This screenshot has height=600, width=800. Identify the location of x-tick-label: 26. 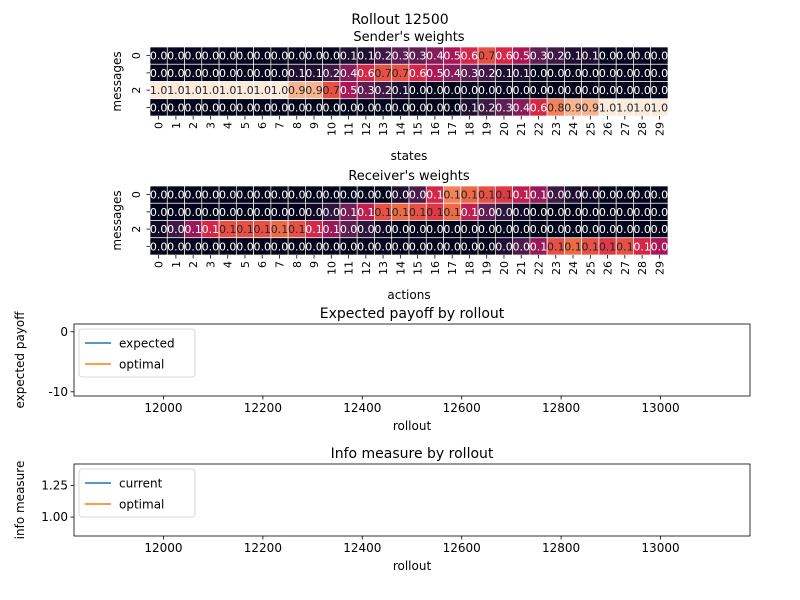
(608, 268).